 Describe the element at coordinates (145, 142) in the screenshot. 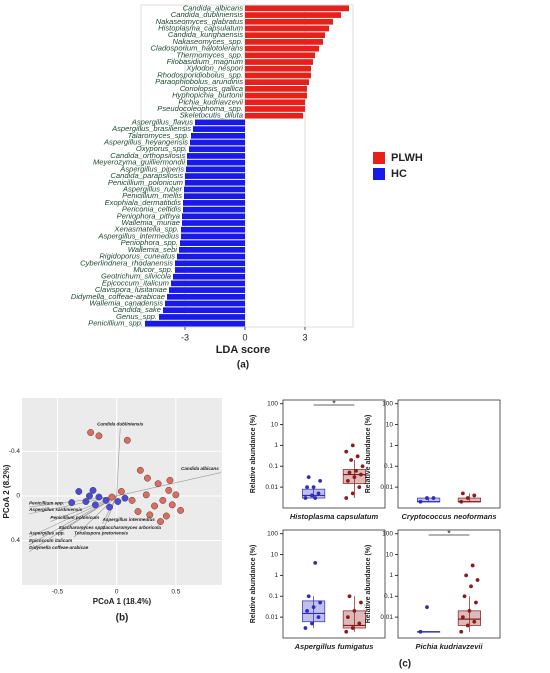

I see `category-label: Aspergillus_heyangensis` at that location.